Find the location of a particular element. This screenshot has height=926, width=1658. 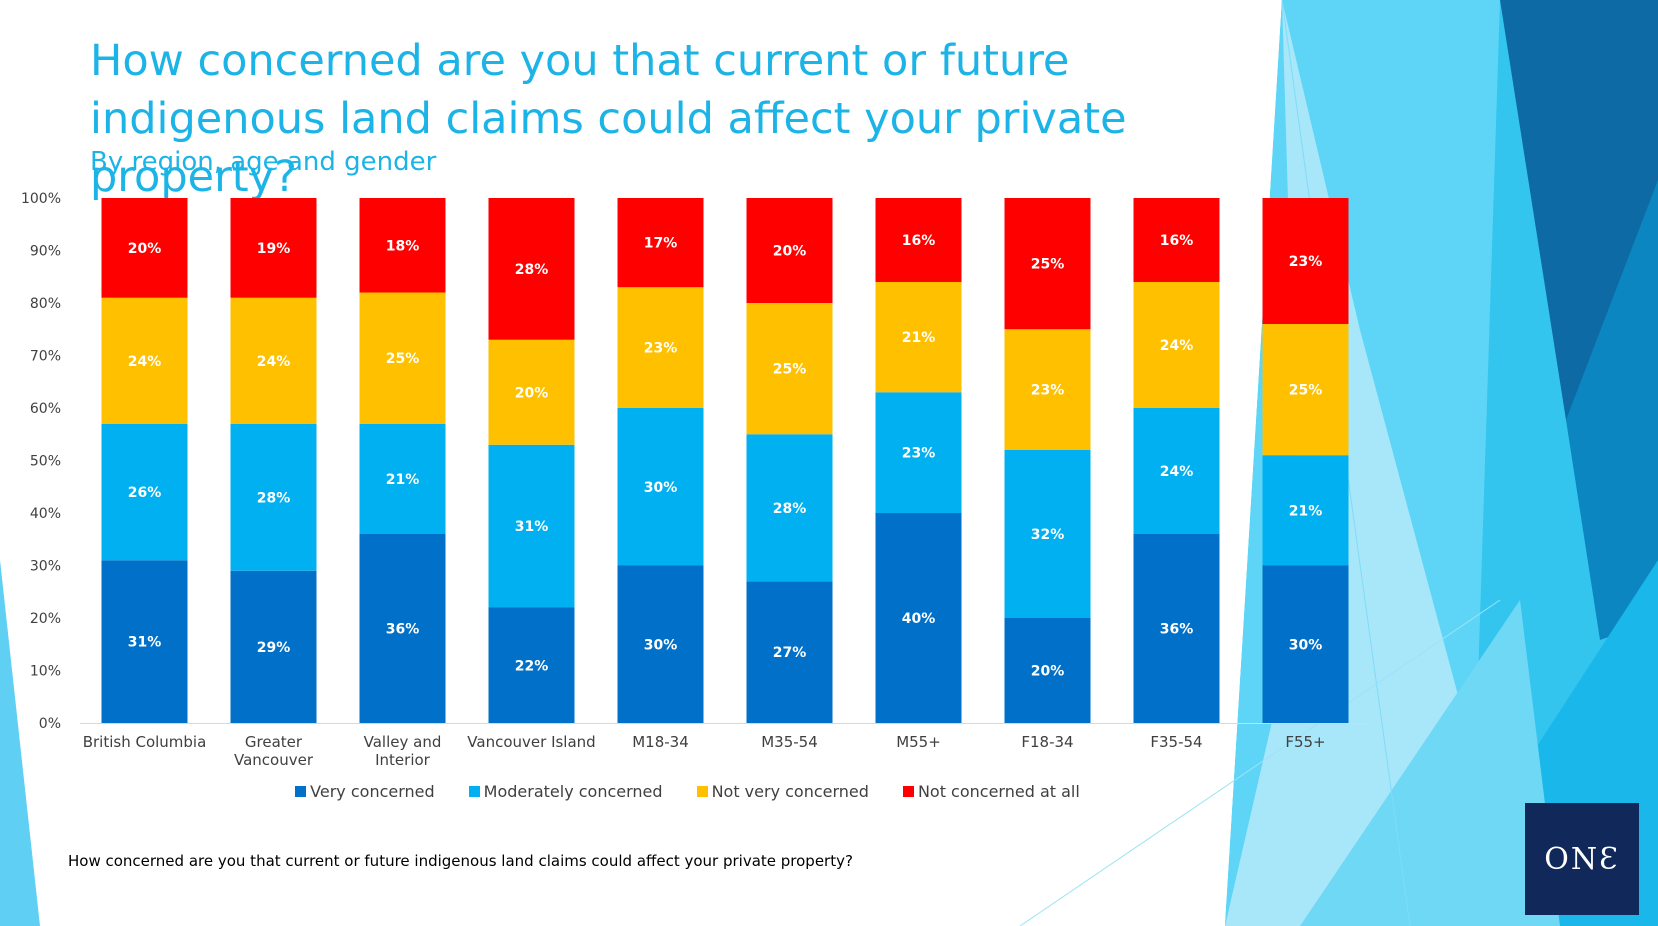

x-tick-label-line: F35-54 is located at coordinates (1176, 742).